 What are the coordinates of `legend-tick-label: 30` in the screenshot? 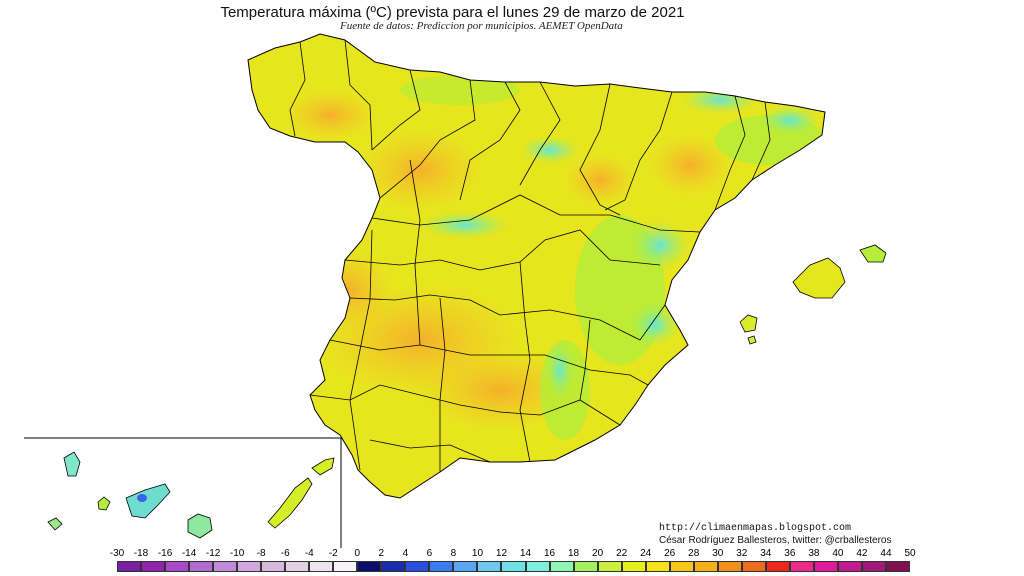 It's located at (718, 553).